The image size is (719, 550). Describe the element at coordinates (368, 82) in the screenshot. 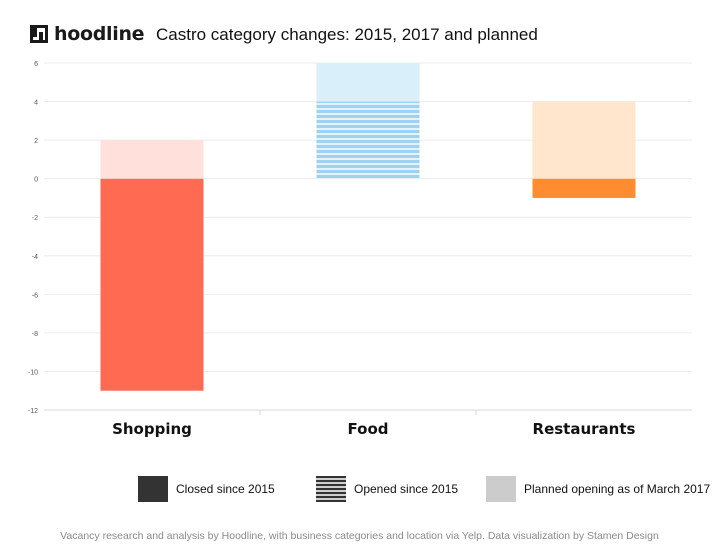

I see `bar-food-planned` at that location.